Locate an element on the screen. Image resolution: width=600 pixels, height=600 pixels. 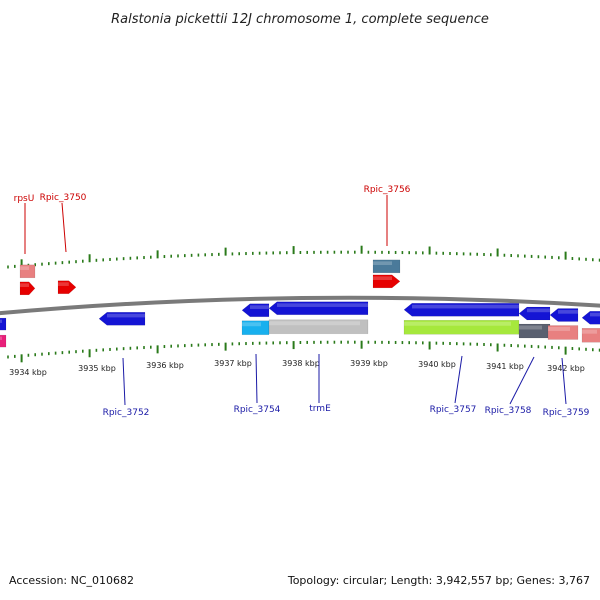
gene-label-rpic-3758: Rpic_3758 is located at coordinates (508, 411).